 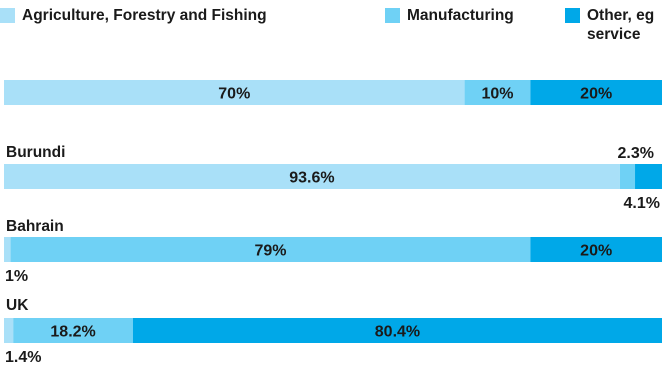 I want to click on legend-swatch-agriculture, so click(x=7, y=15).